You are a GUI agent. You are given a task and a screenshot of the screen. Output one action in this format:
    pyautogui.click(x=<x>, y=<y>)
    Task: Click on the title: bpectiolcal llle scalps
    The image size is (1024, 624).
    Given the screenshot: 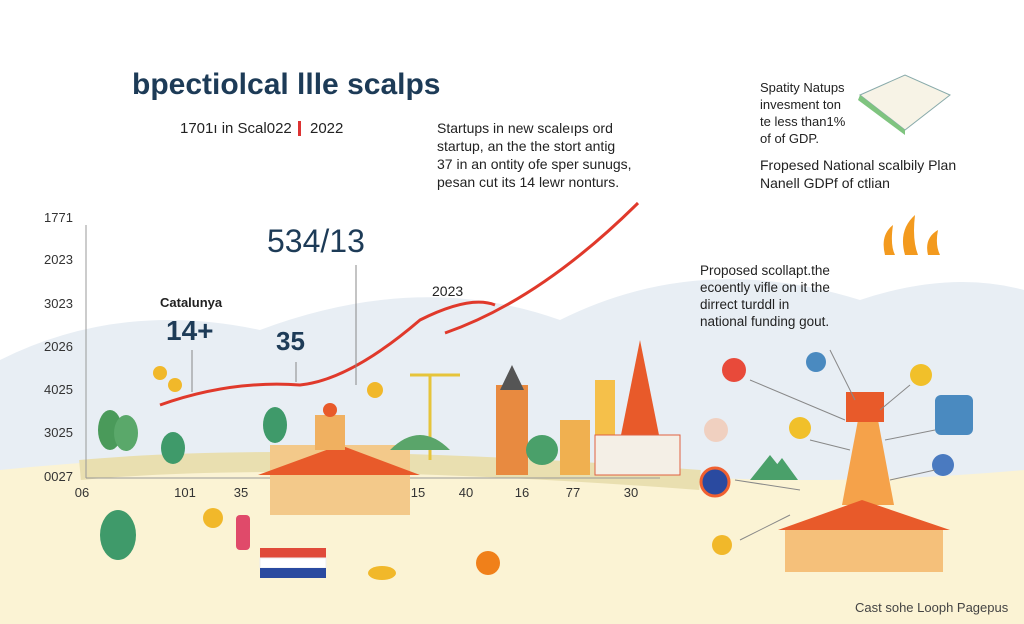 What is the action you would take?
    pyautogui.click(x=286, y=84)
    